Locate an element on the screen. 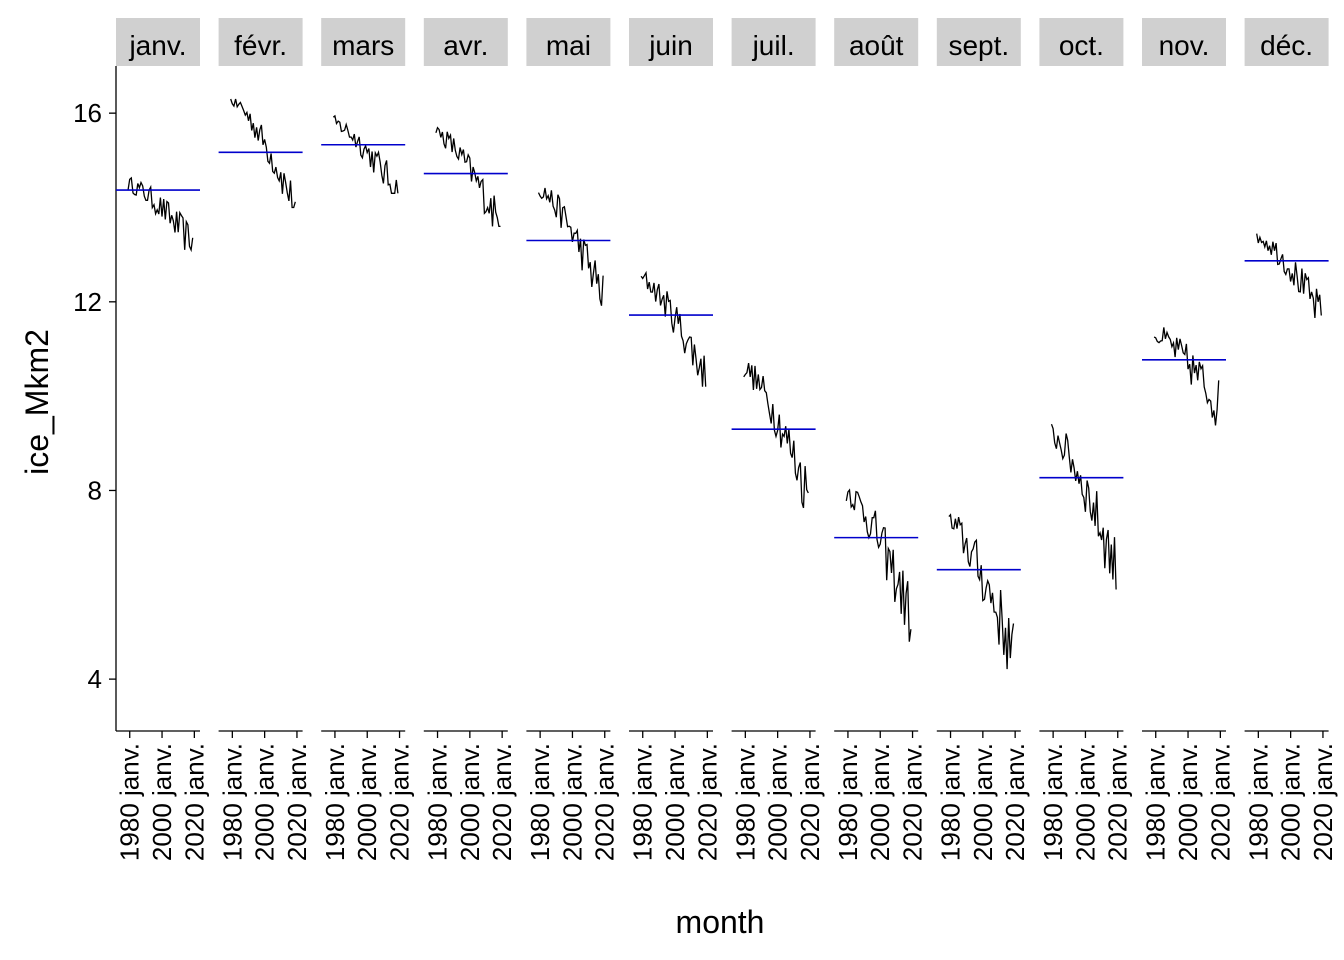 This screenshot has width=1344, height=960. panel-8: août 1980 janv. 2000 janv. 2020 janv. is located at coordinates (880, 439).